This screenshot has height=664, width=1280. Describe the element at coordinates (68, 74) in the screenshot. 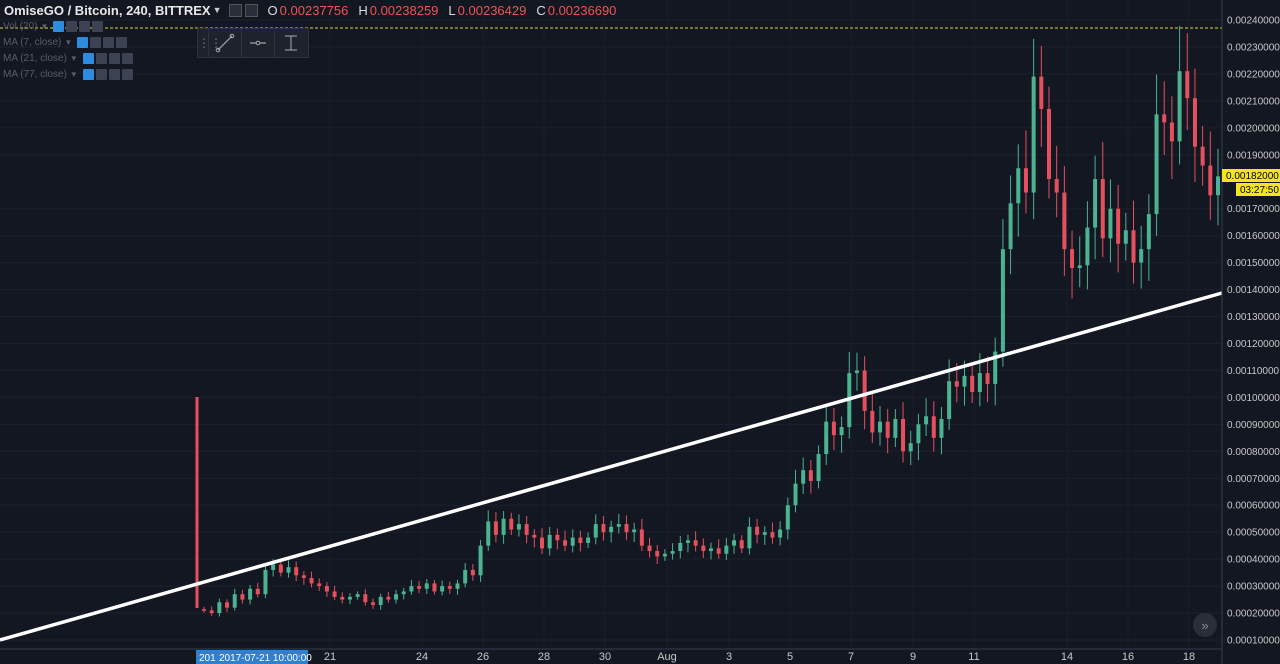

I see `indicator-ma-77: MA (77, close) ▼` at that location.